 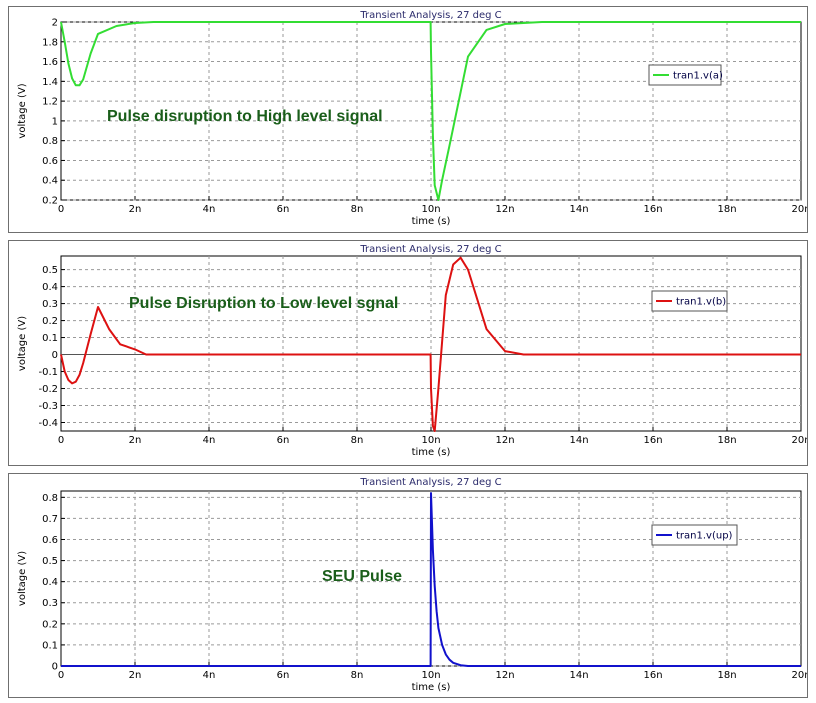 I want to click on y-tick-label: 0.7, so click(x=50, y=519).